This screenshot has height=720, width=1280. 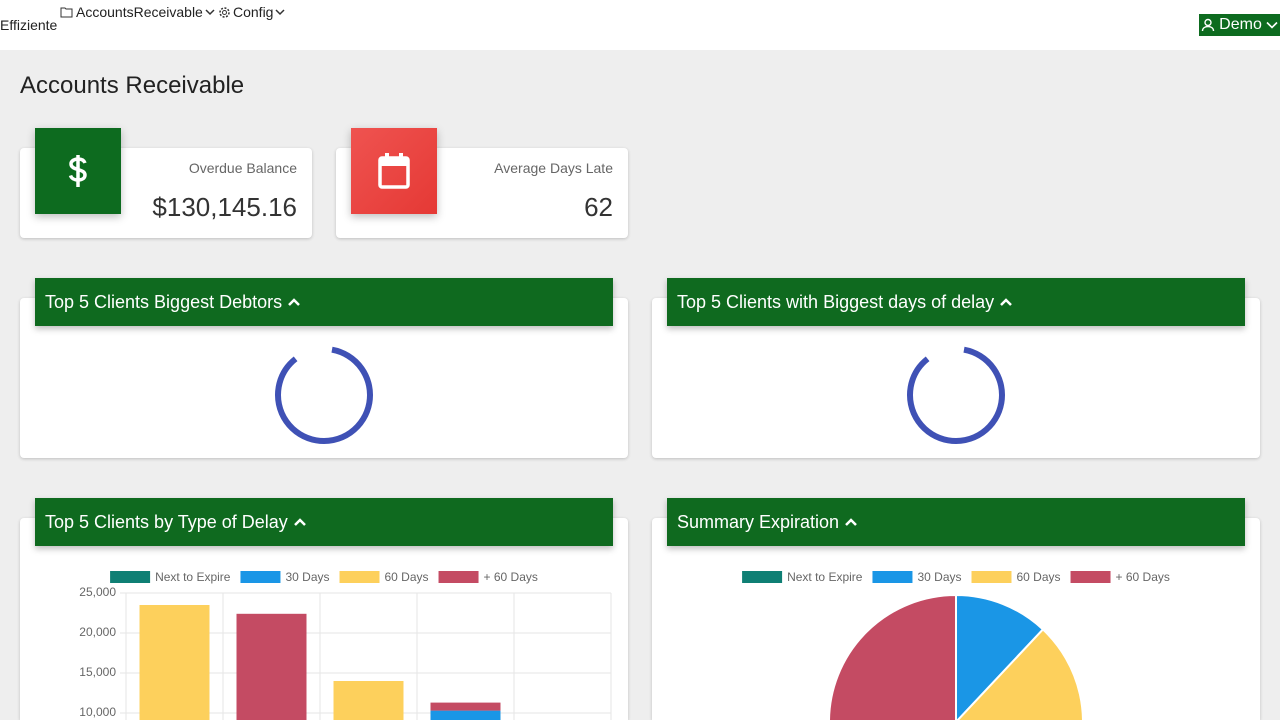 What do you see at coordinates (132, 85) in the screenshot?
I see `page-title: Accounts Receivable` at bounding box center [132, 85].